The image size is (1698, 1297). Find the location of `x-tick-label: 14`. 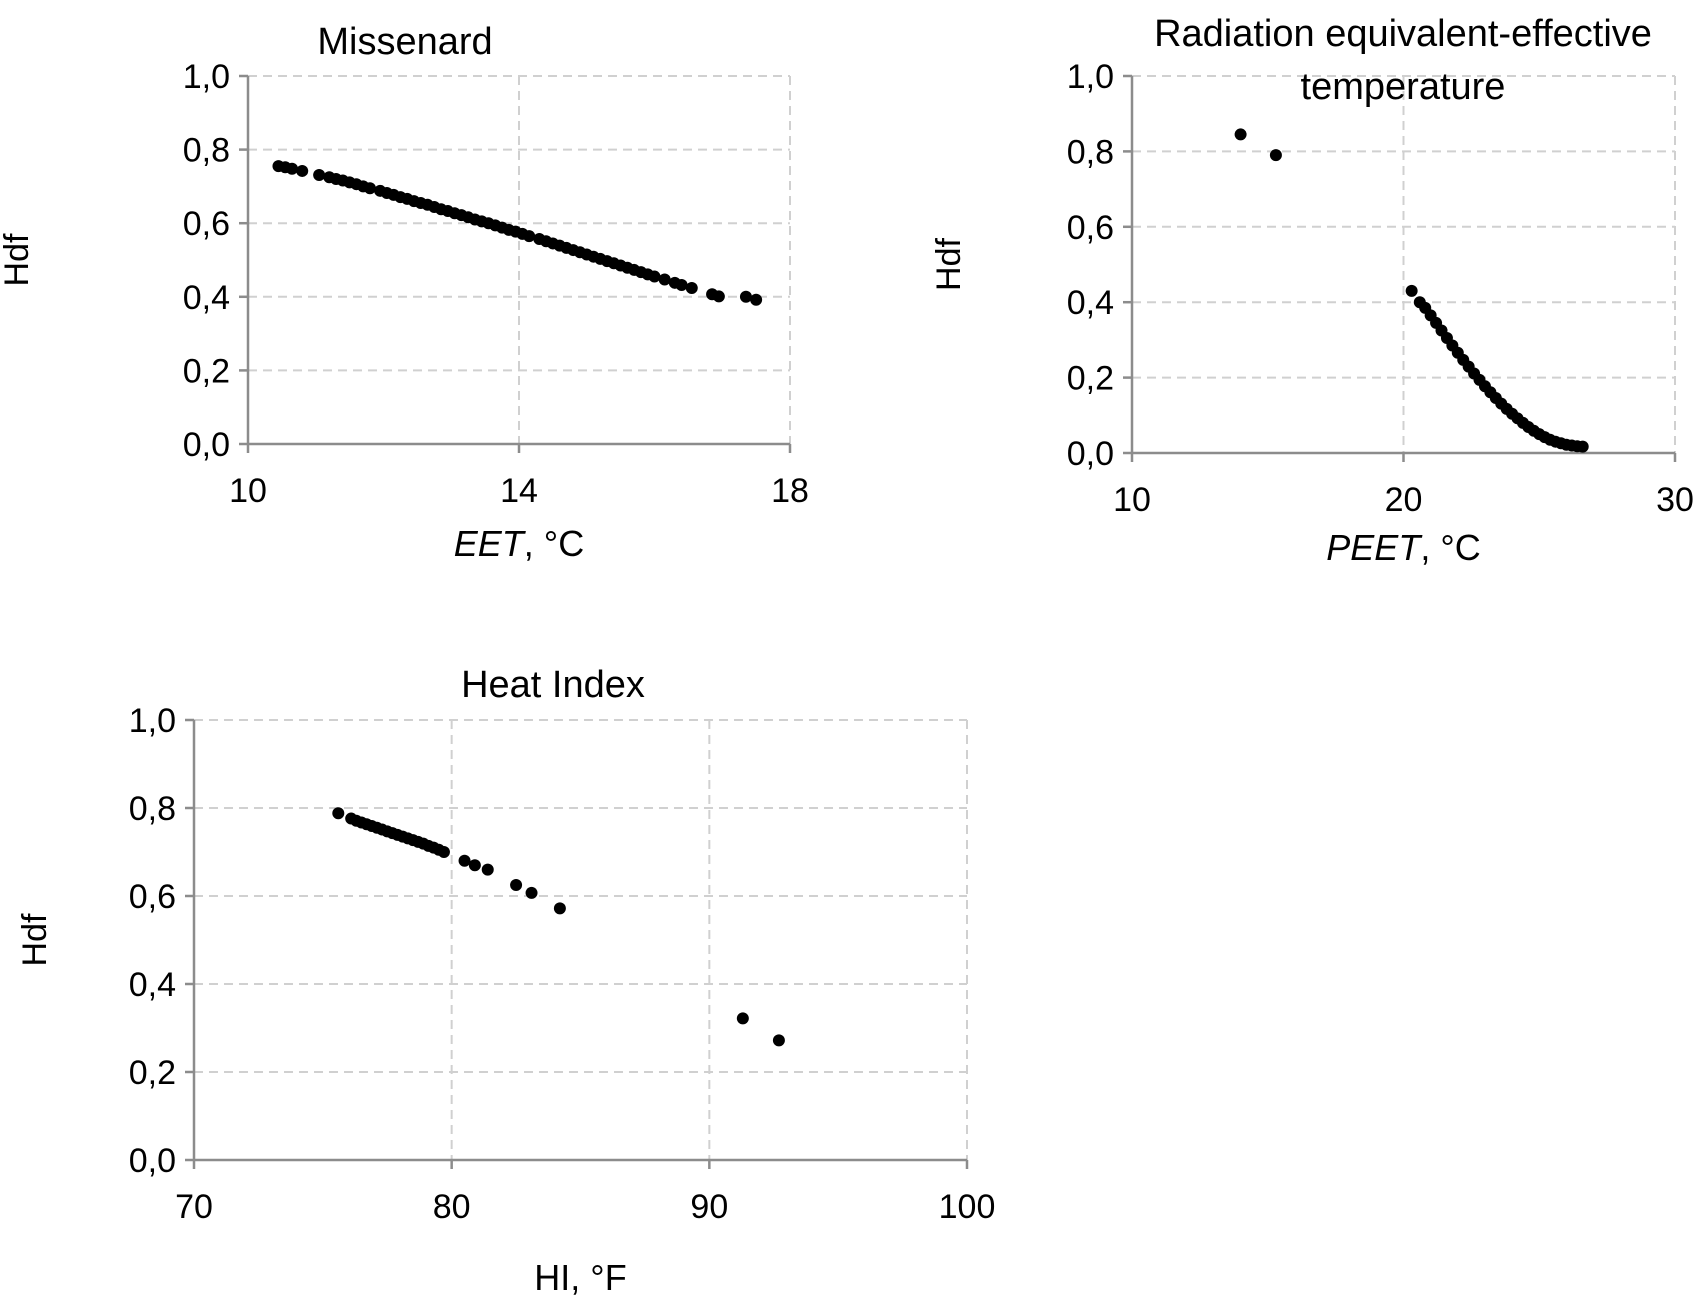

x-tick-label: 14 is located at coordinates (519, 491).